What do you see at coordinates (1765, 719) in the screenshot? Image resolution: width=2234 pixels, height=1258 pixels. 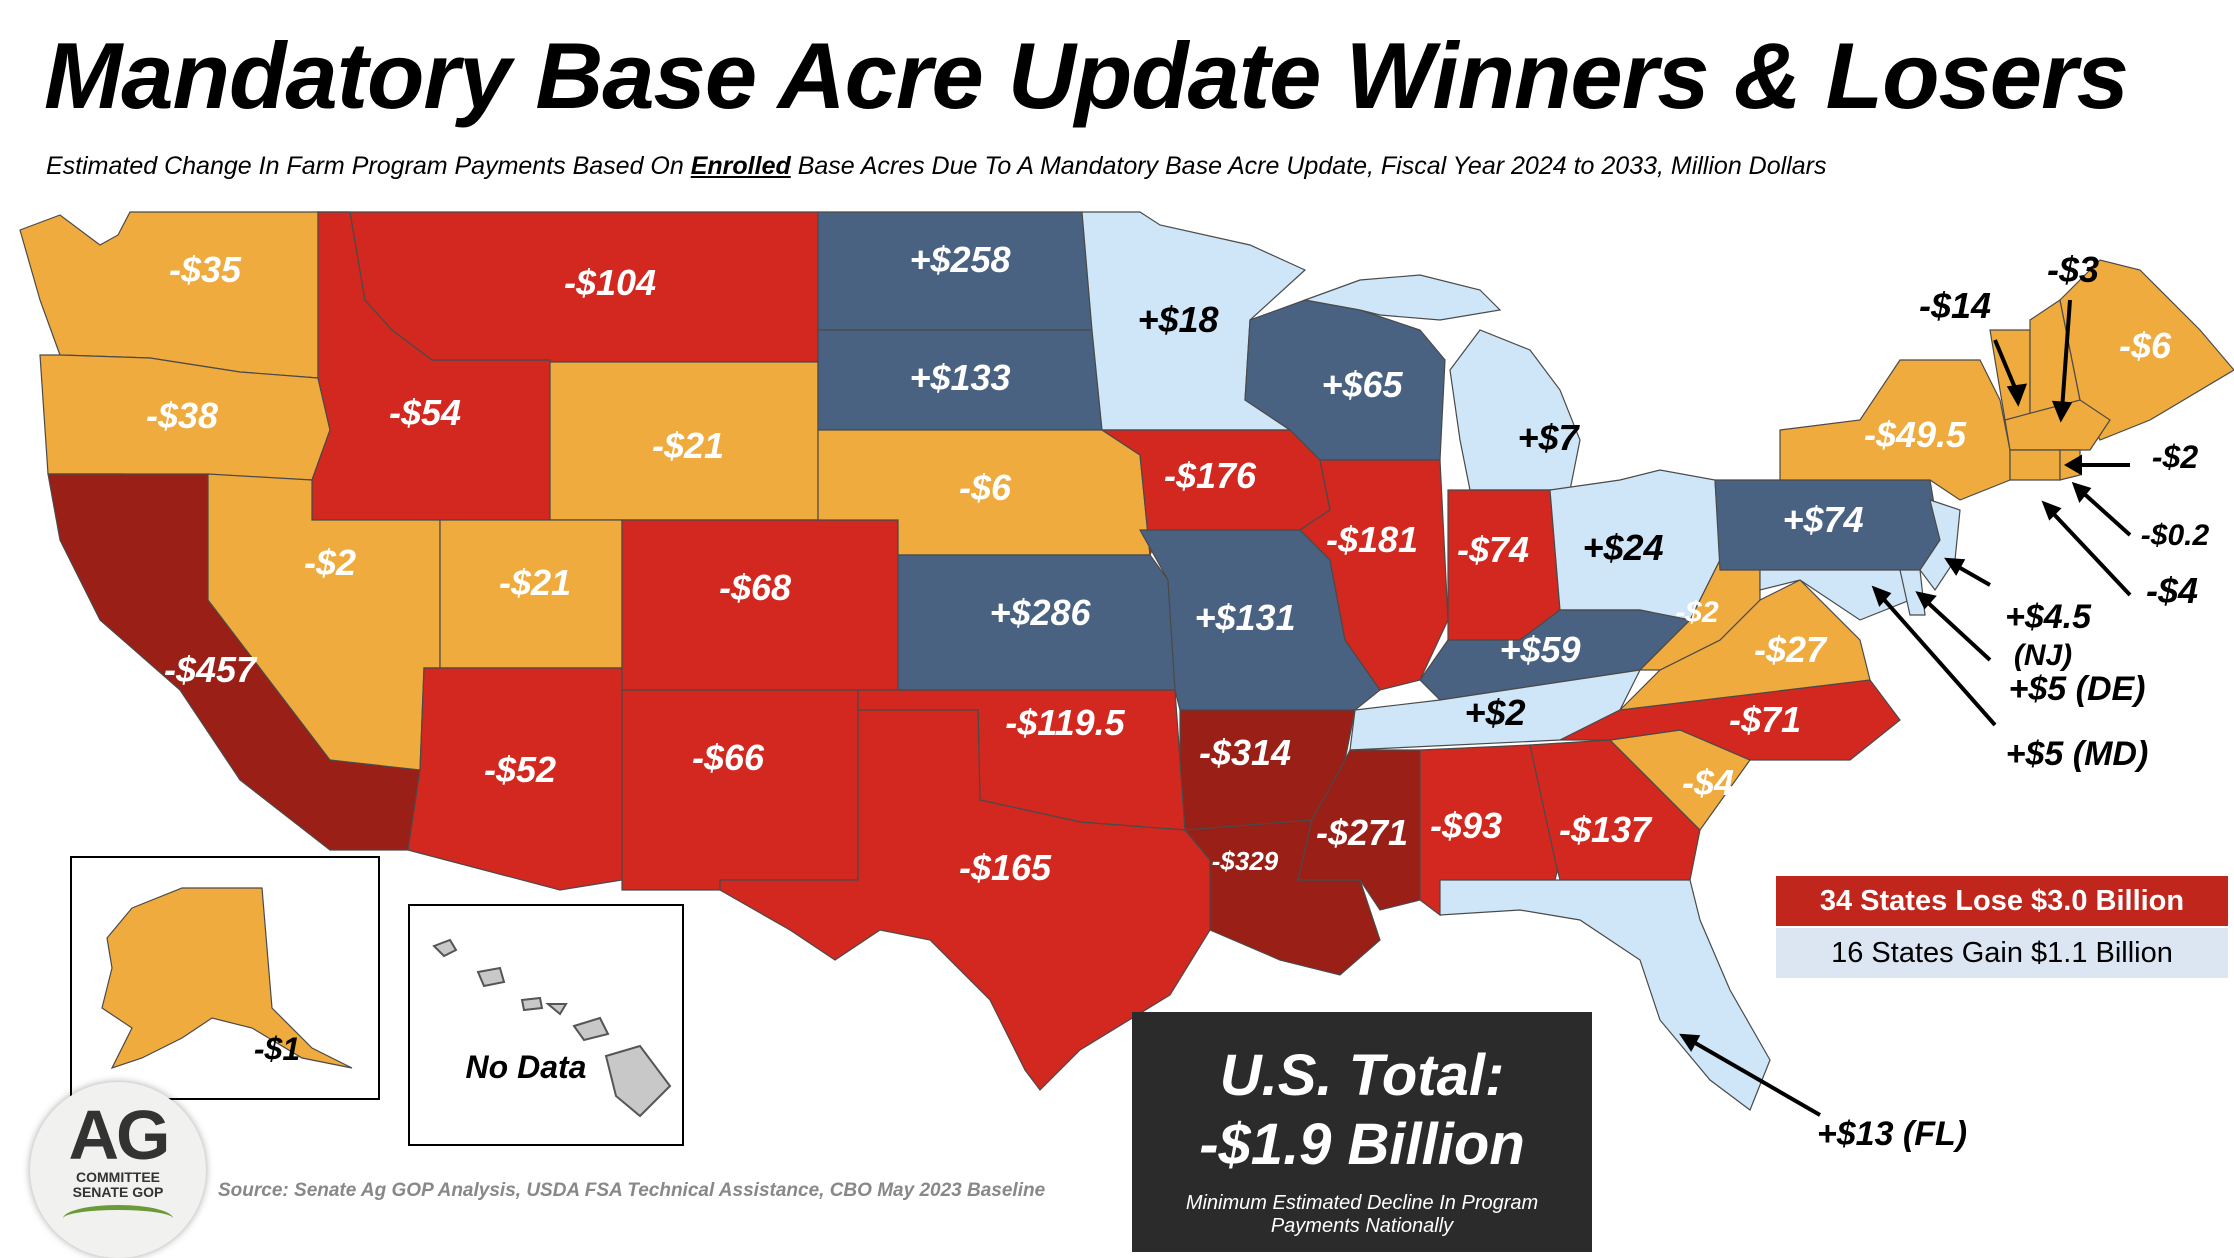 I see `label-nc: -$71` at bounding box center [1765, 719].